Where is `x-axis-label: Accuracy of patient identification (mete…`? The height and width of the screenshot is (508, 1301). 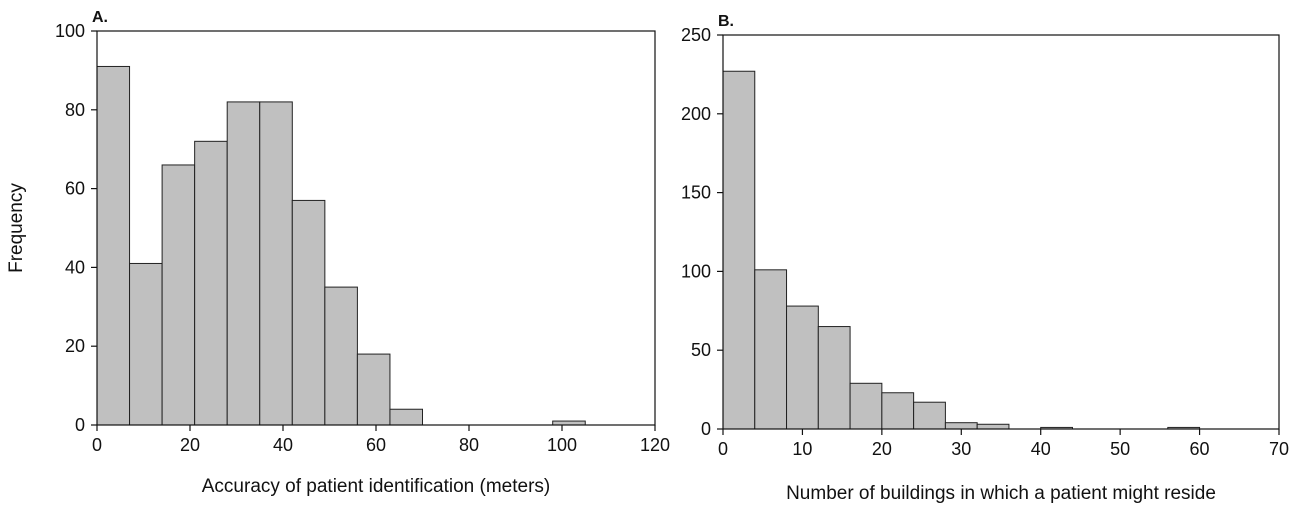 x-axis-label: Accuracy of patient identification (mete… is located at coordinates (376, 486).